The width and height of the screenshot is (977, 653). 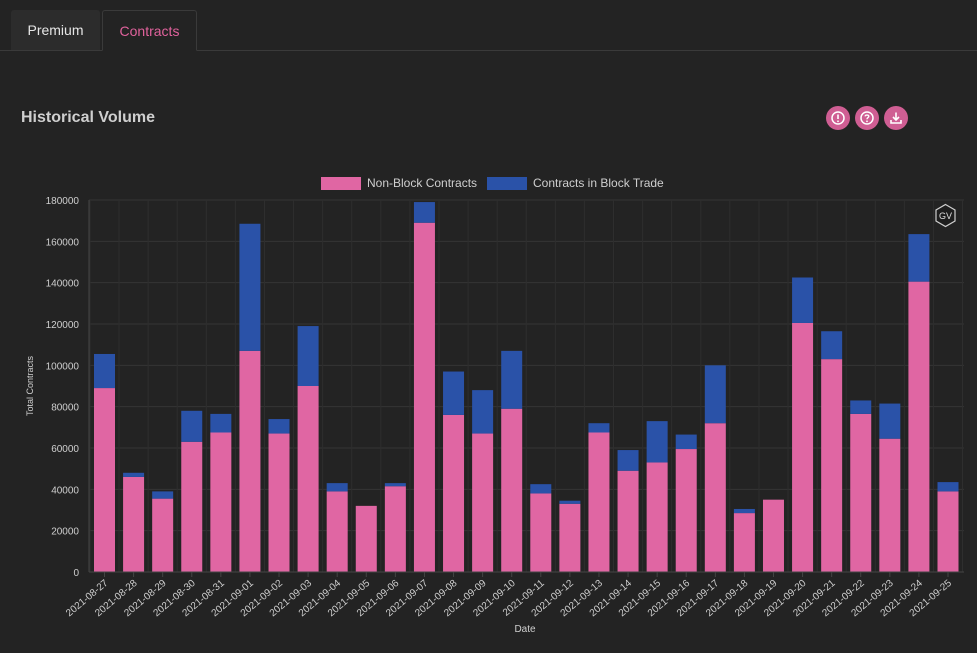 I want to click on y-tick-label: 40000, so click(x=65, y=490).